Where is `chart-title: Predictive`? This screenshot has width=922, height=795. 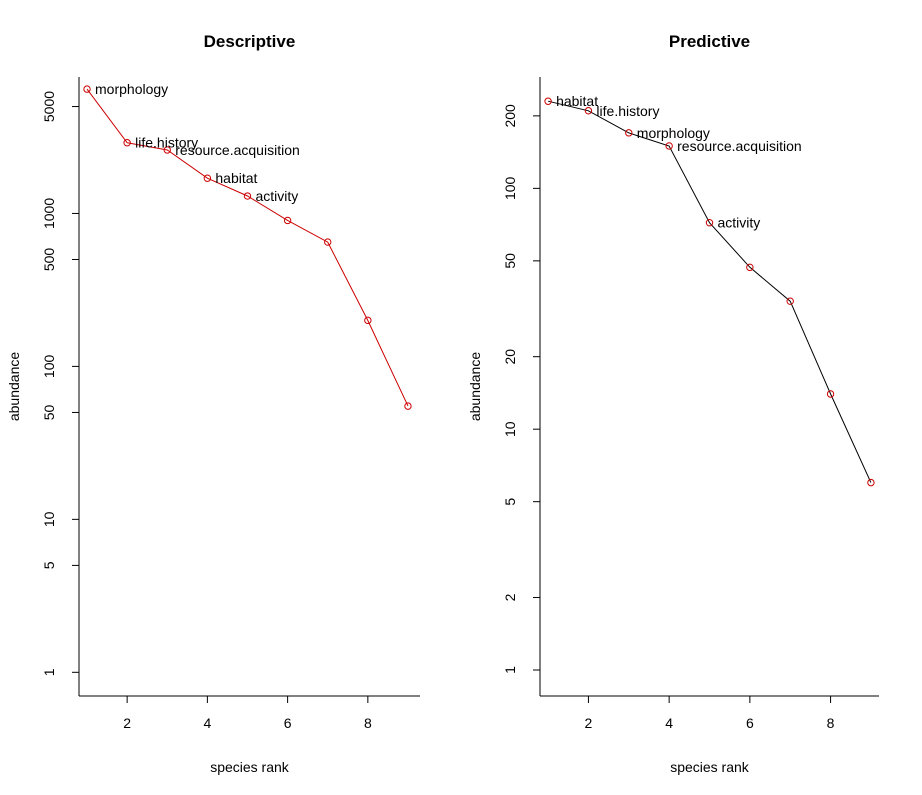 chart-title: Predictive is located at coordinates (709, 41).